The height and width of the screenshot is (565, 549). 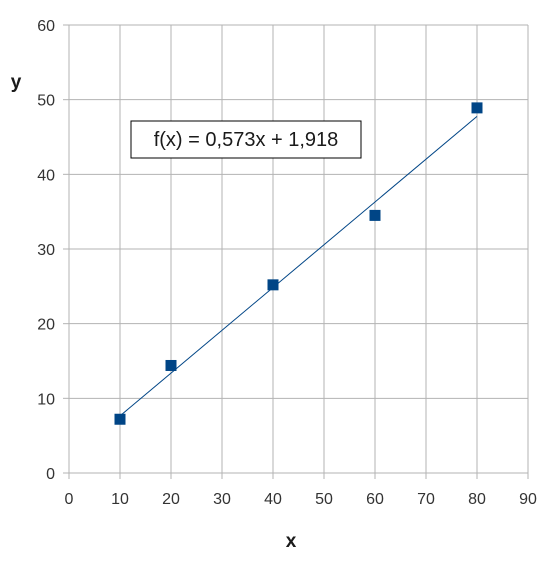 What do you see at coordinates (120, 499) in the screenshot?
I see `x-tick-label: 10` at bounding box center [120, 499].